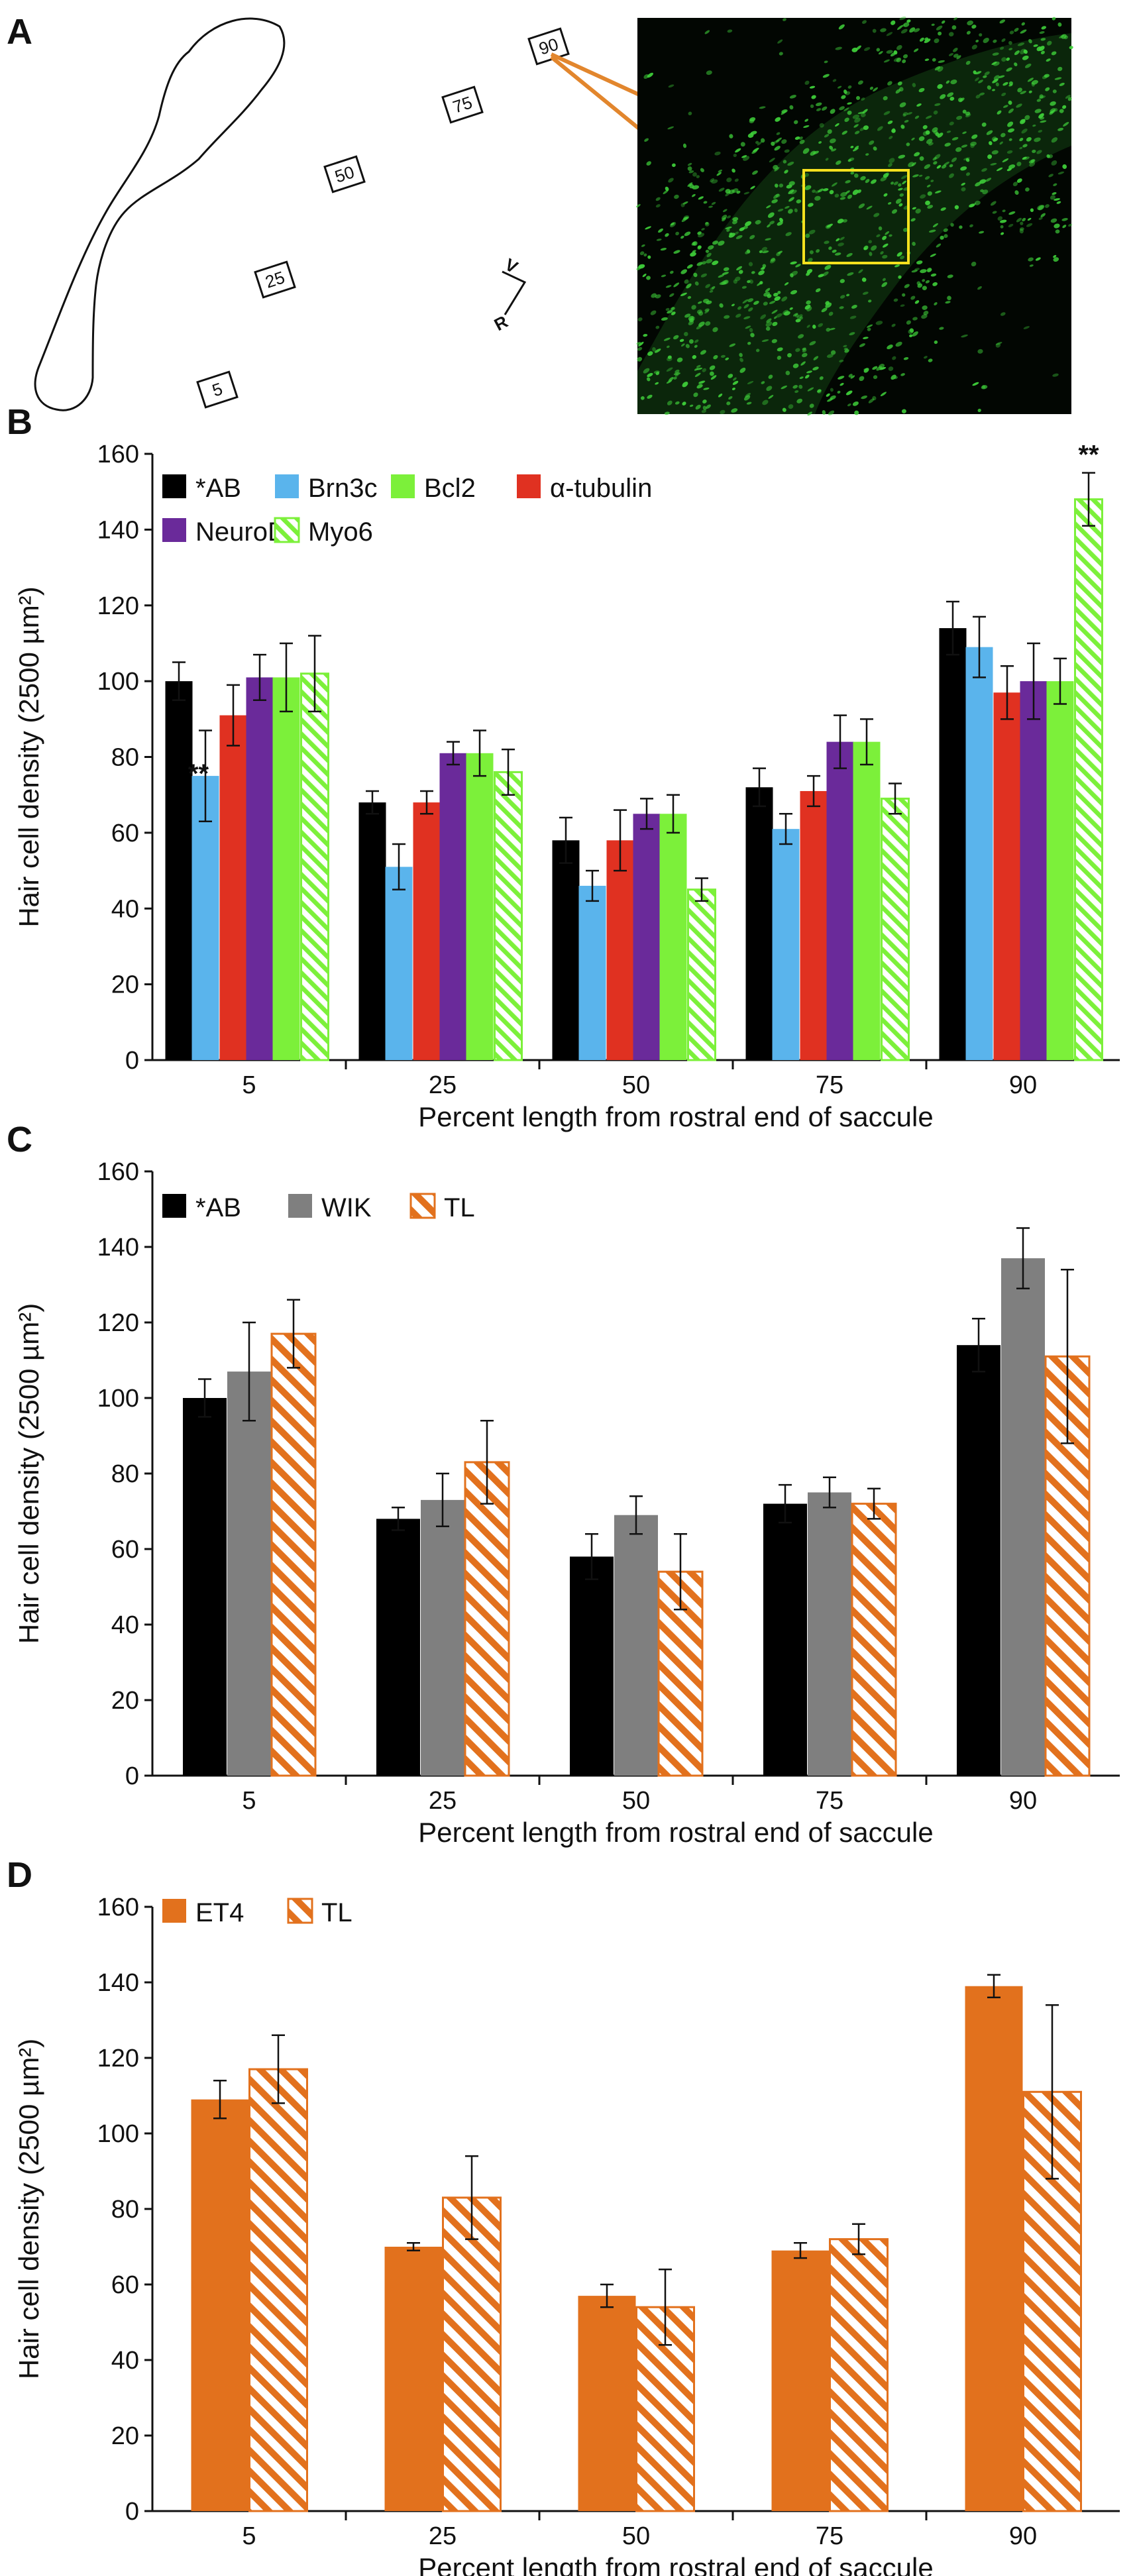 This screenshot has height=2576, width=1135. Describe the element at coordinates (344, 174) in the screenshot. I see `marker-box` at that location.